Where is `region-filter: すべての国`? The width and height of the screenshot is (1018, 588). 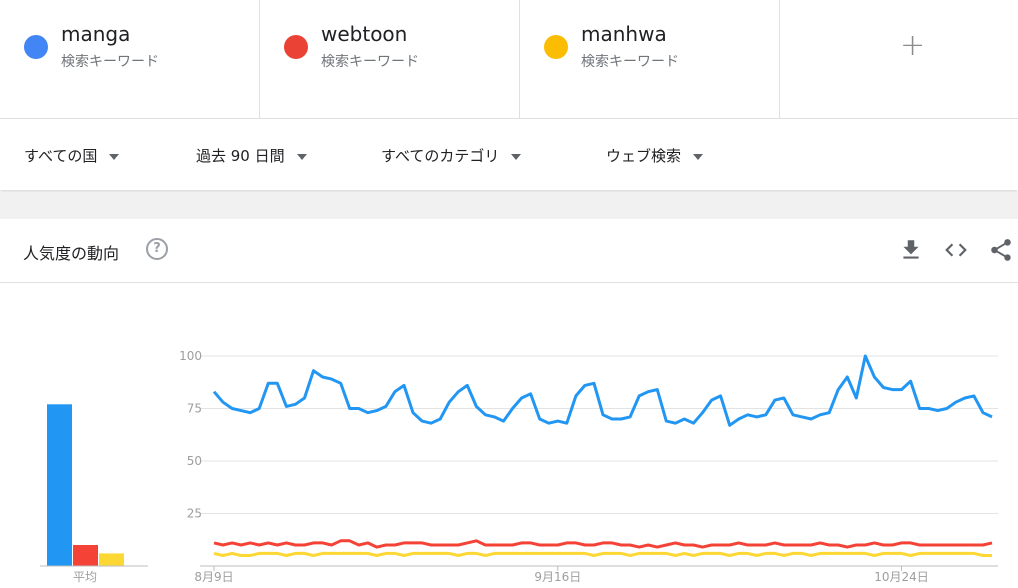
region-filter: すべての国 is located at coordinates (72, 155).